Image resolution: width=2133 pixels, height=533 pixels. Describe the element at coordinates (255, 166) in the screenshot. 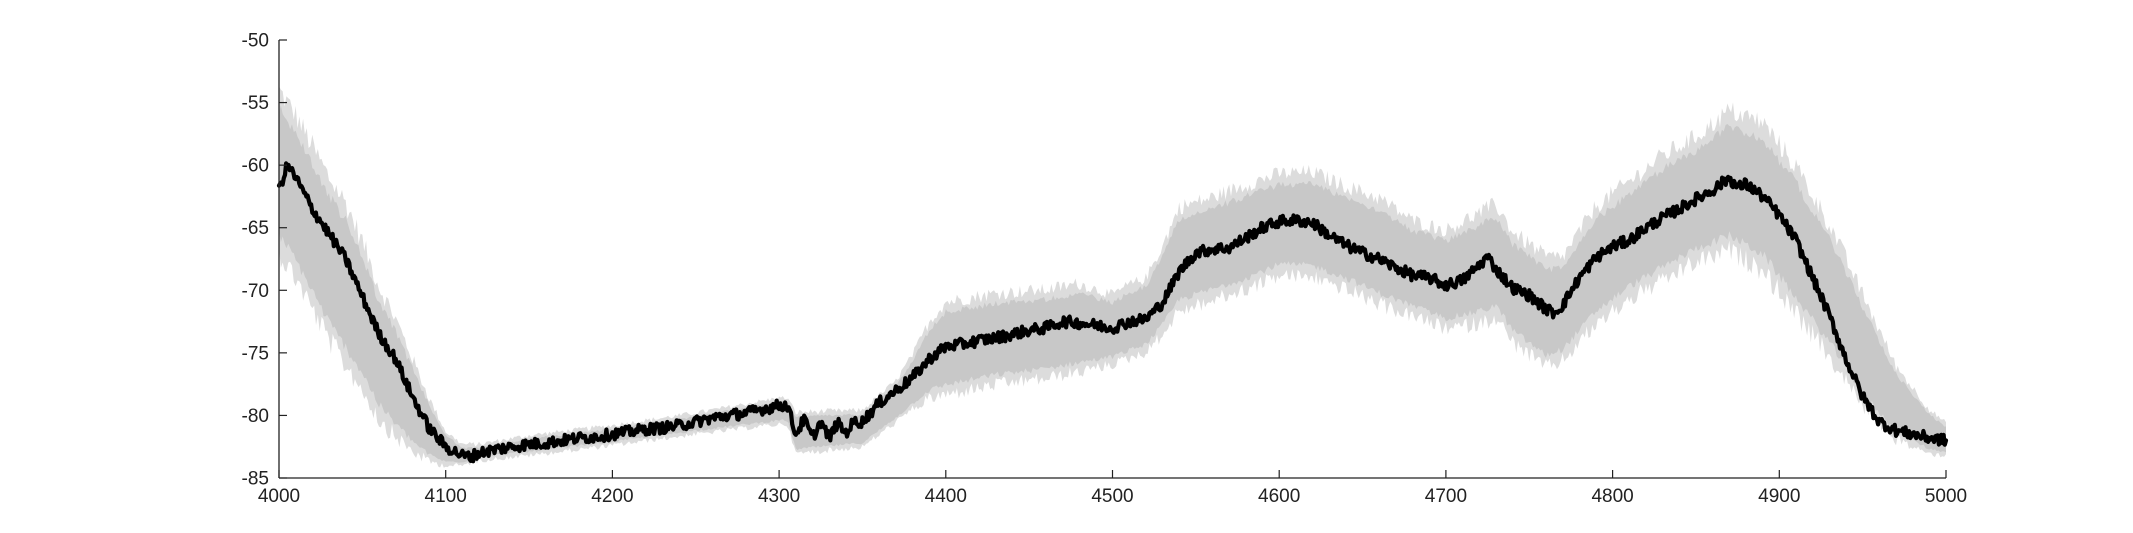

I see `y-tick-label--60: -60` at that location.